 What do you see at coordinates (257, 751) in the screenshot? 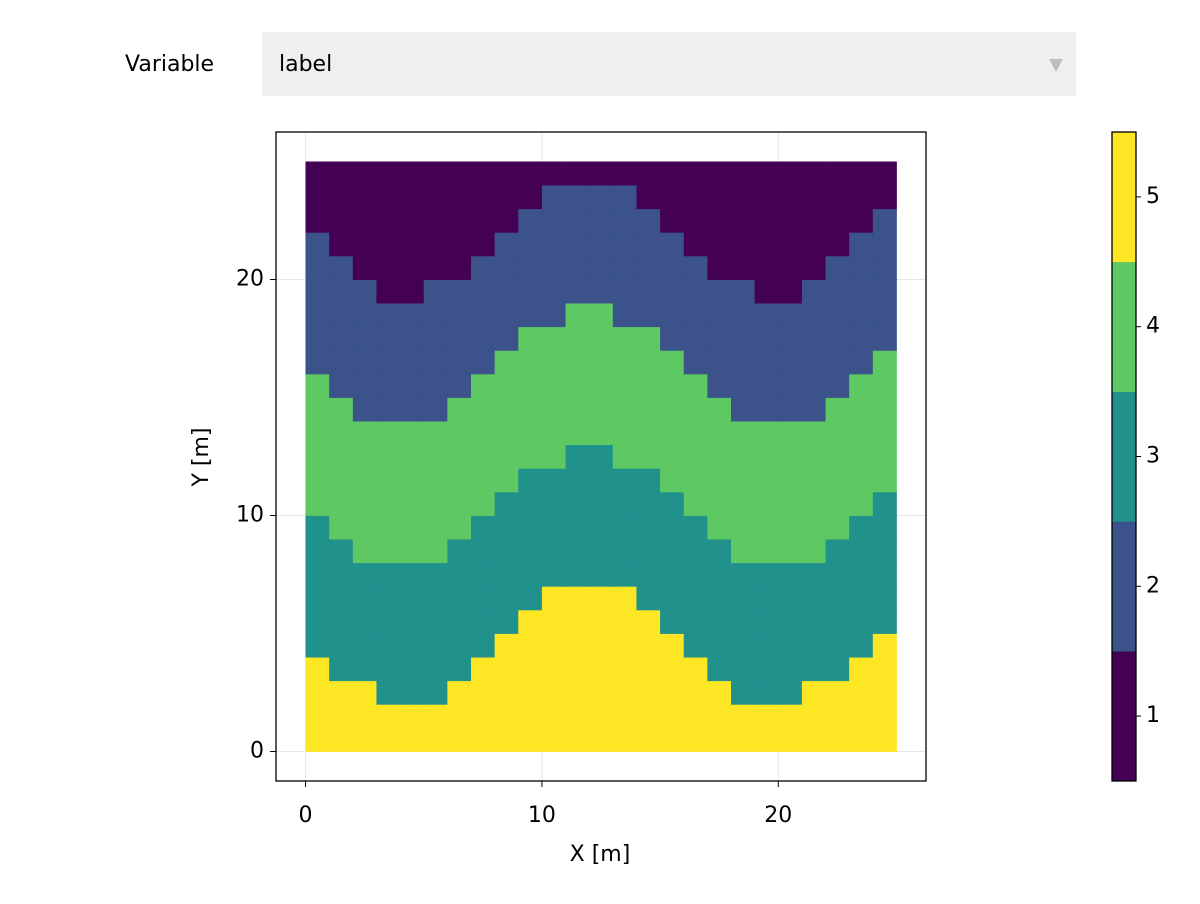
I see `y-tick-label: 0` at bounding box center [257, 751].